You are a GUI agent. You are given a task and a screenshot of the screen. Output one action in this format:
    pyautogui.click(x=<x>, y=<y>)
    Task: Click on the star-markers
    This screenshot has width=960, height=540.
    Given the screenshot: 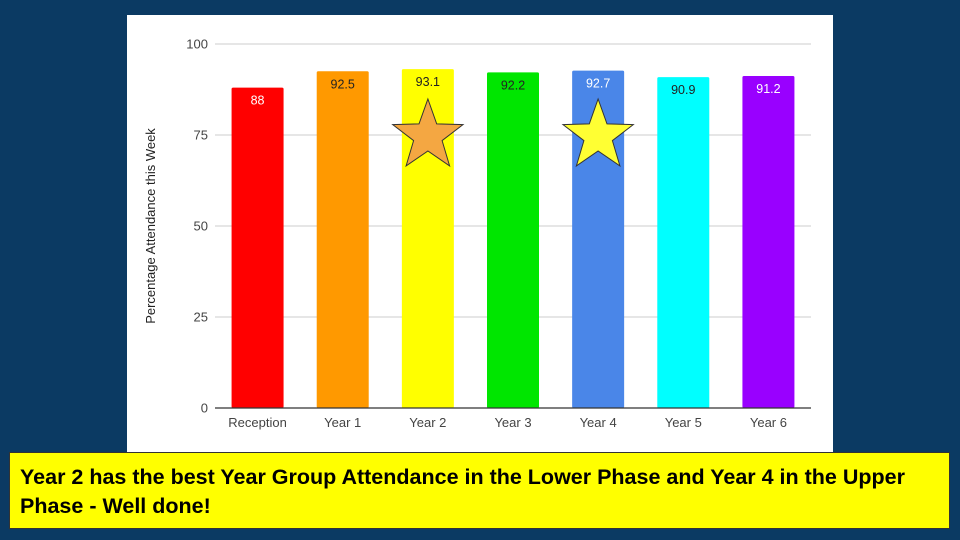 What is the action you would take?
    pyautogui.click(x=513, y=132)
    